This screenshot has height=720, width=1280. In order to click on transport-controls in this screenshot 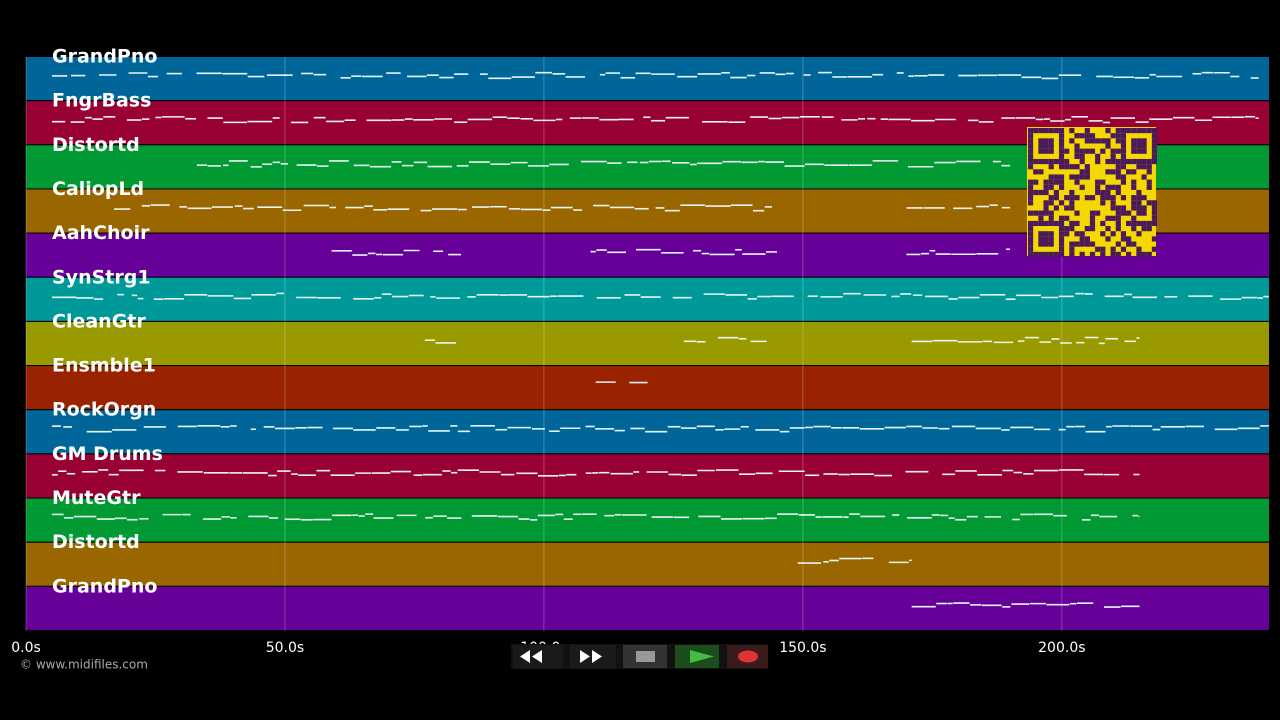, I will do `click(639, 656)`.